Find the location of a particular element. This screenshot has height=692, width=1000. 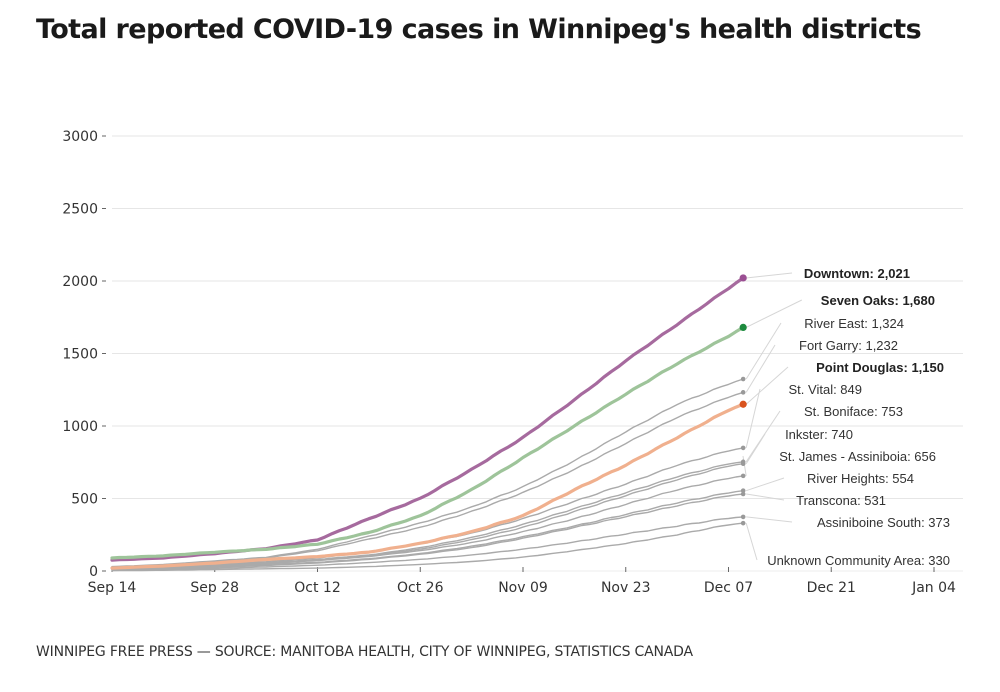

label-leader-lines is located at coordinates (772, 416).